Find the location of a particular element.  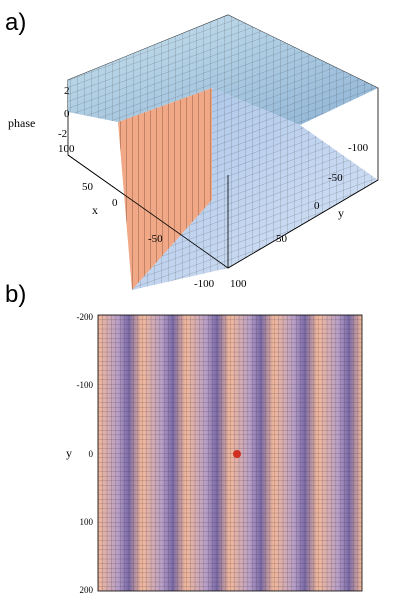

x-tick-label: -50 is located at coordinates (155, 239).